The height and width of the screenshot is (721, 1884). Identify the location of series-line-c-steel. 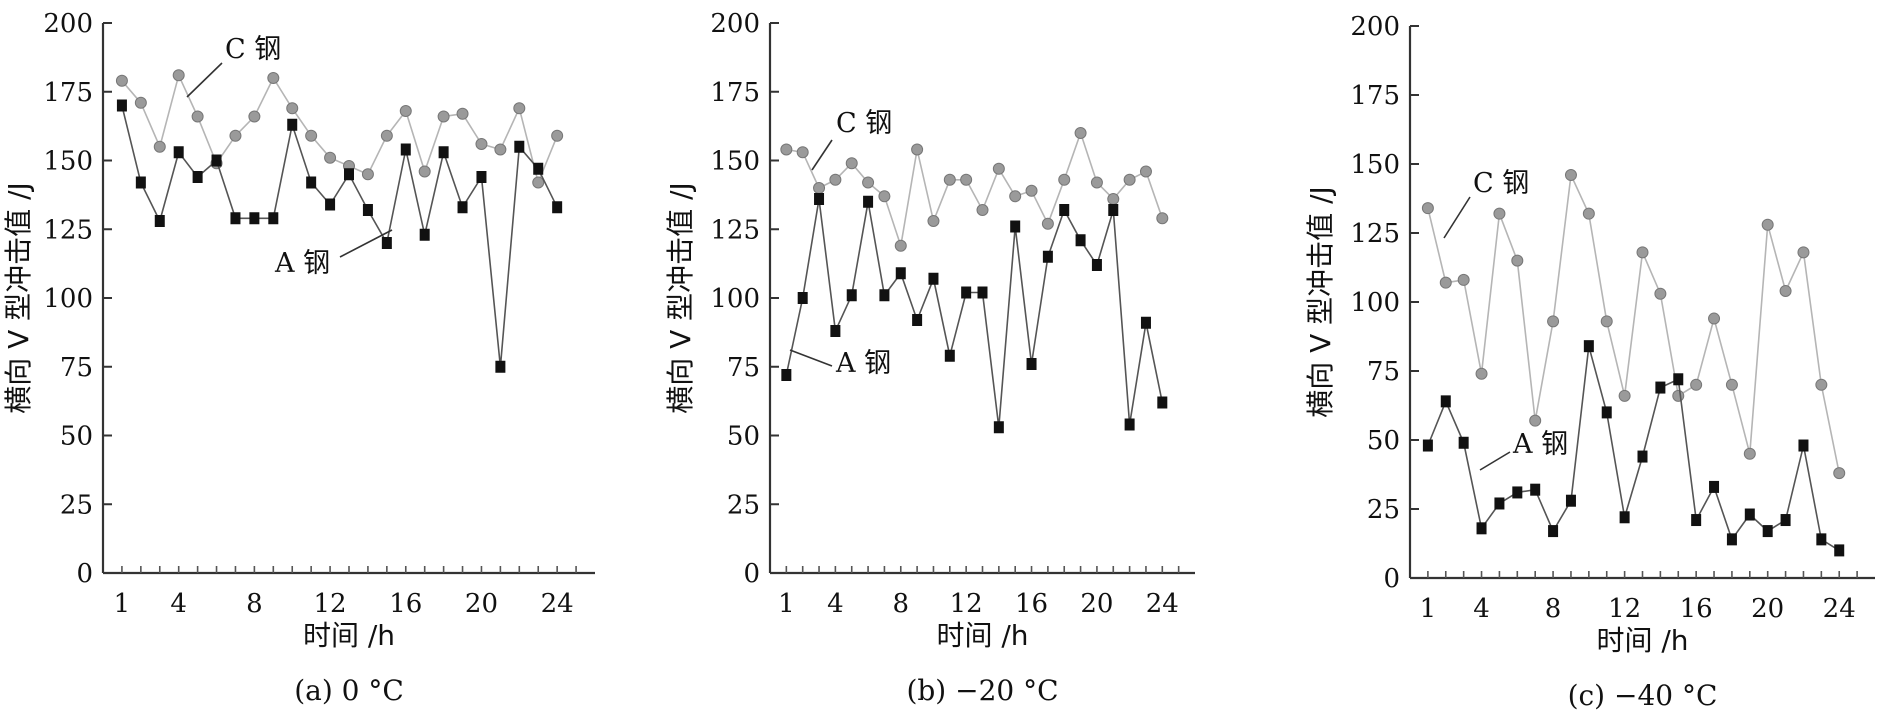
(339, 129).